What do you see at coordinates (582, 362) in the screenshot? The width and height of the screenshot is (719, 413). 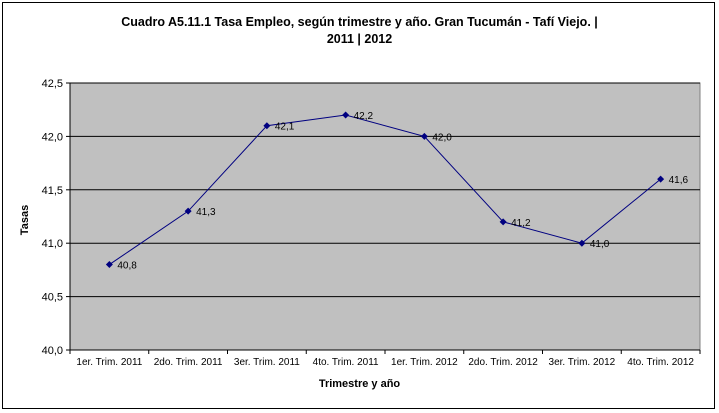 I see `x-tick-label: 3er. Trim. 2012` at bounding box center [582, 362].